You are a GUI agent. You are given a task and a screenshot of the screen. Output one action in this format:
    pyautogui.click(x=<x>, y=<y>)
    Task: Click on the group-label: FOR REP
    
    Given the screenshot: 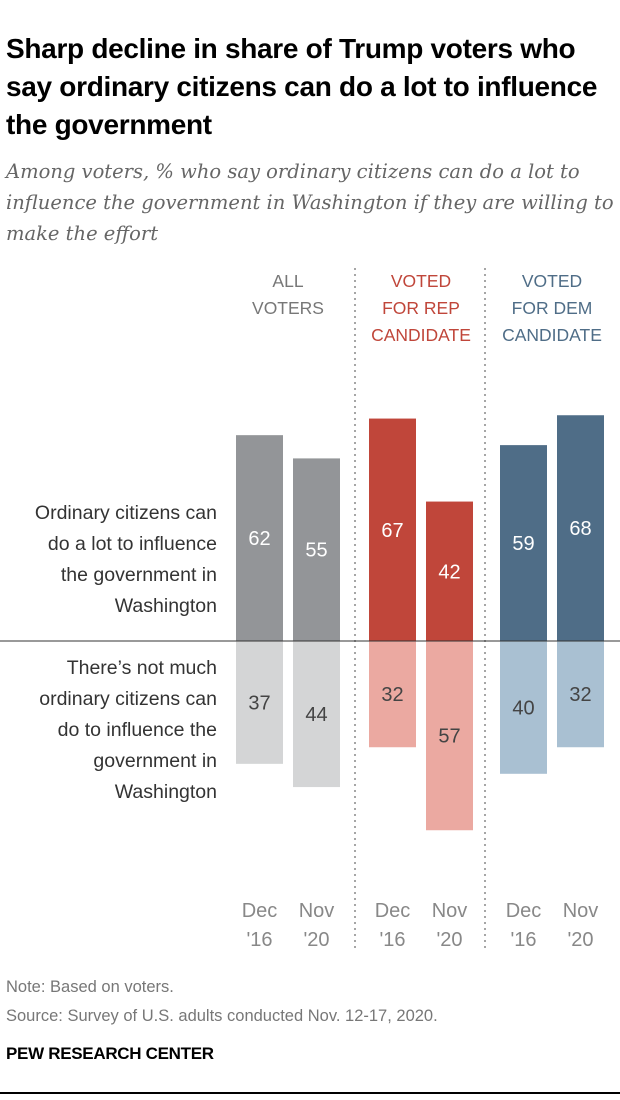 What is the action you would take?
    pyautogui.click(x=421, y=308)
    